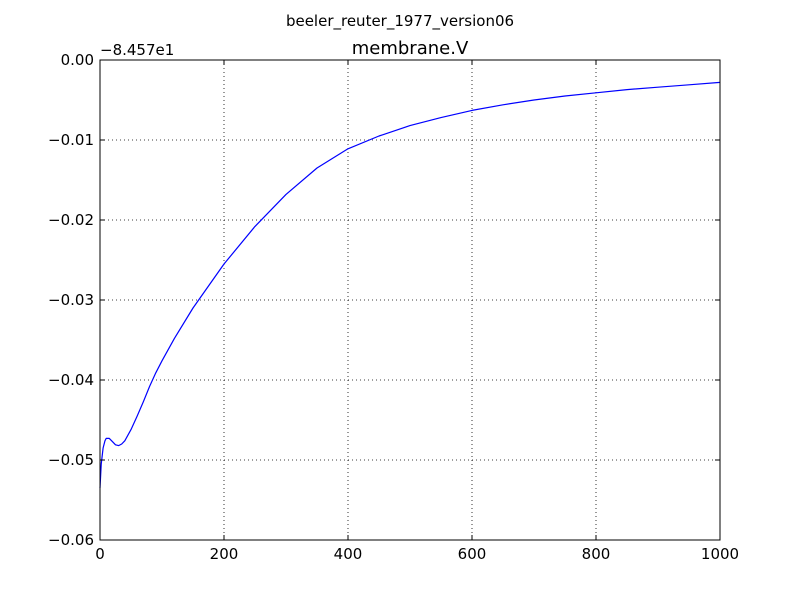 This screenshot has height=600, width=800. Describe the element at coordinates (71, 540) in the screenshot. I see `y-tick-label: −0.06` at that location.